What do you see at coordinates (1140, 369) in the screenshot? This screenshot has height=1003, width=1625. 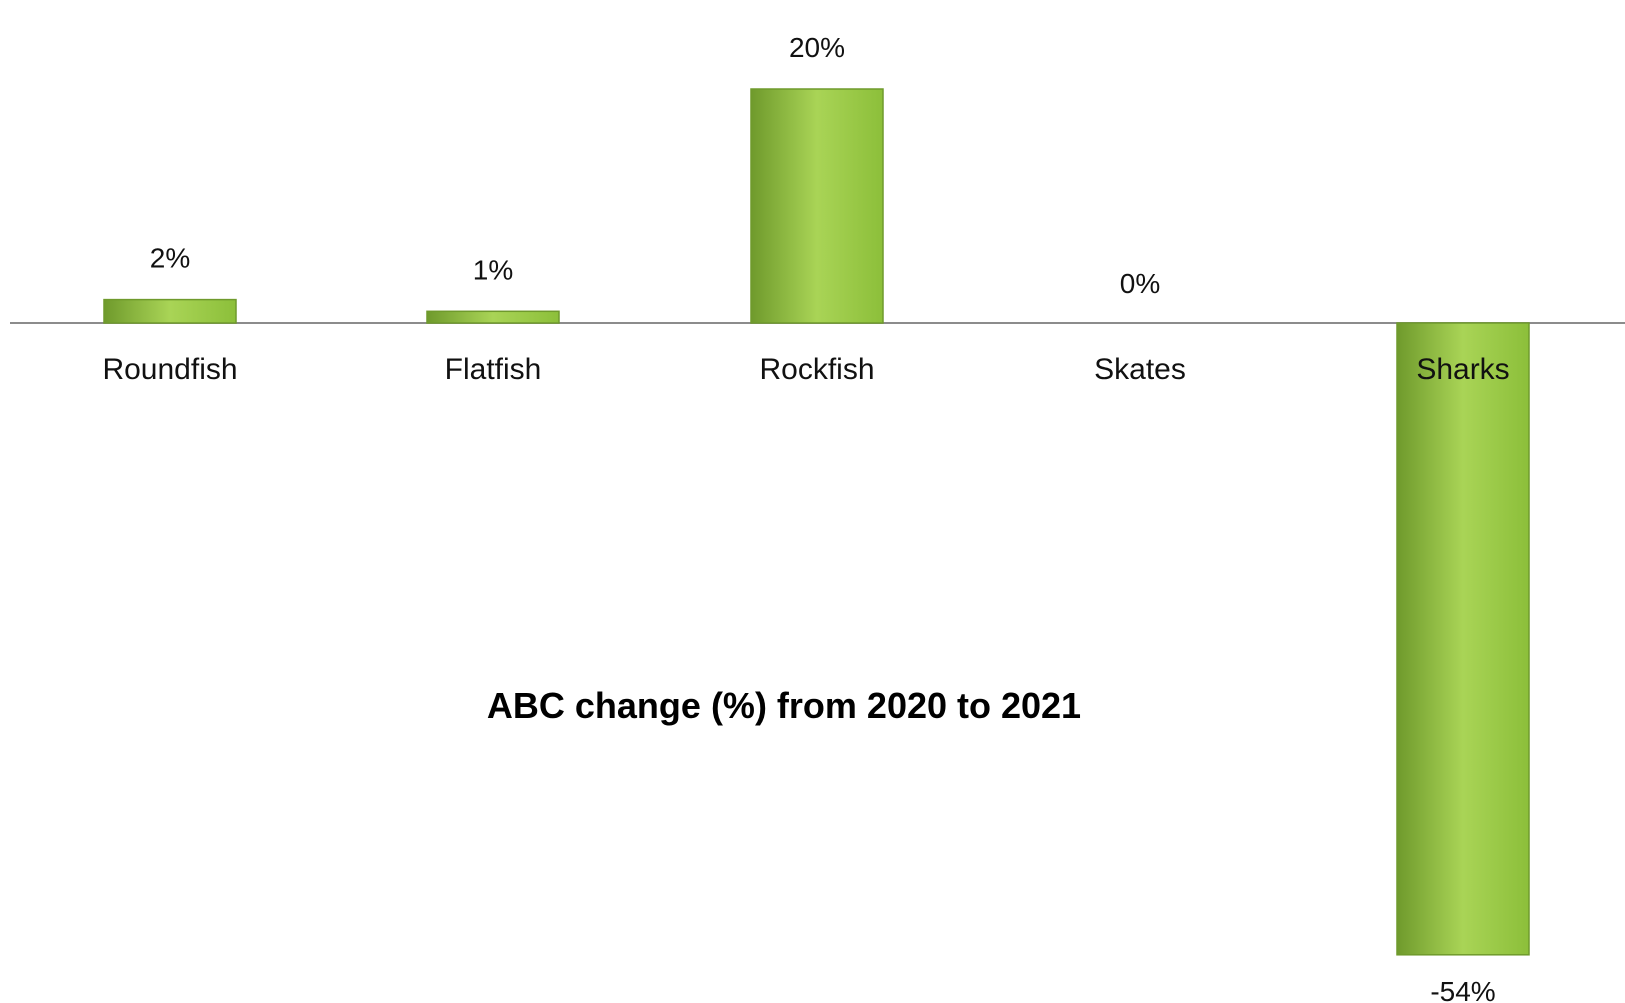 I see `category-label: Skates` at bounding box center [1140, 369].